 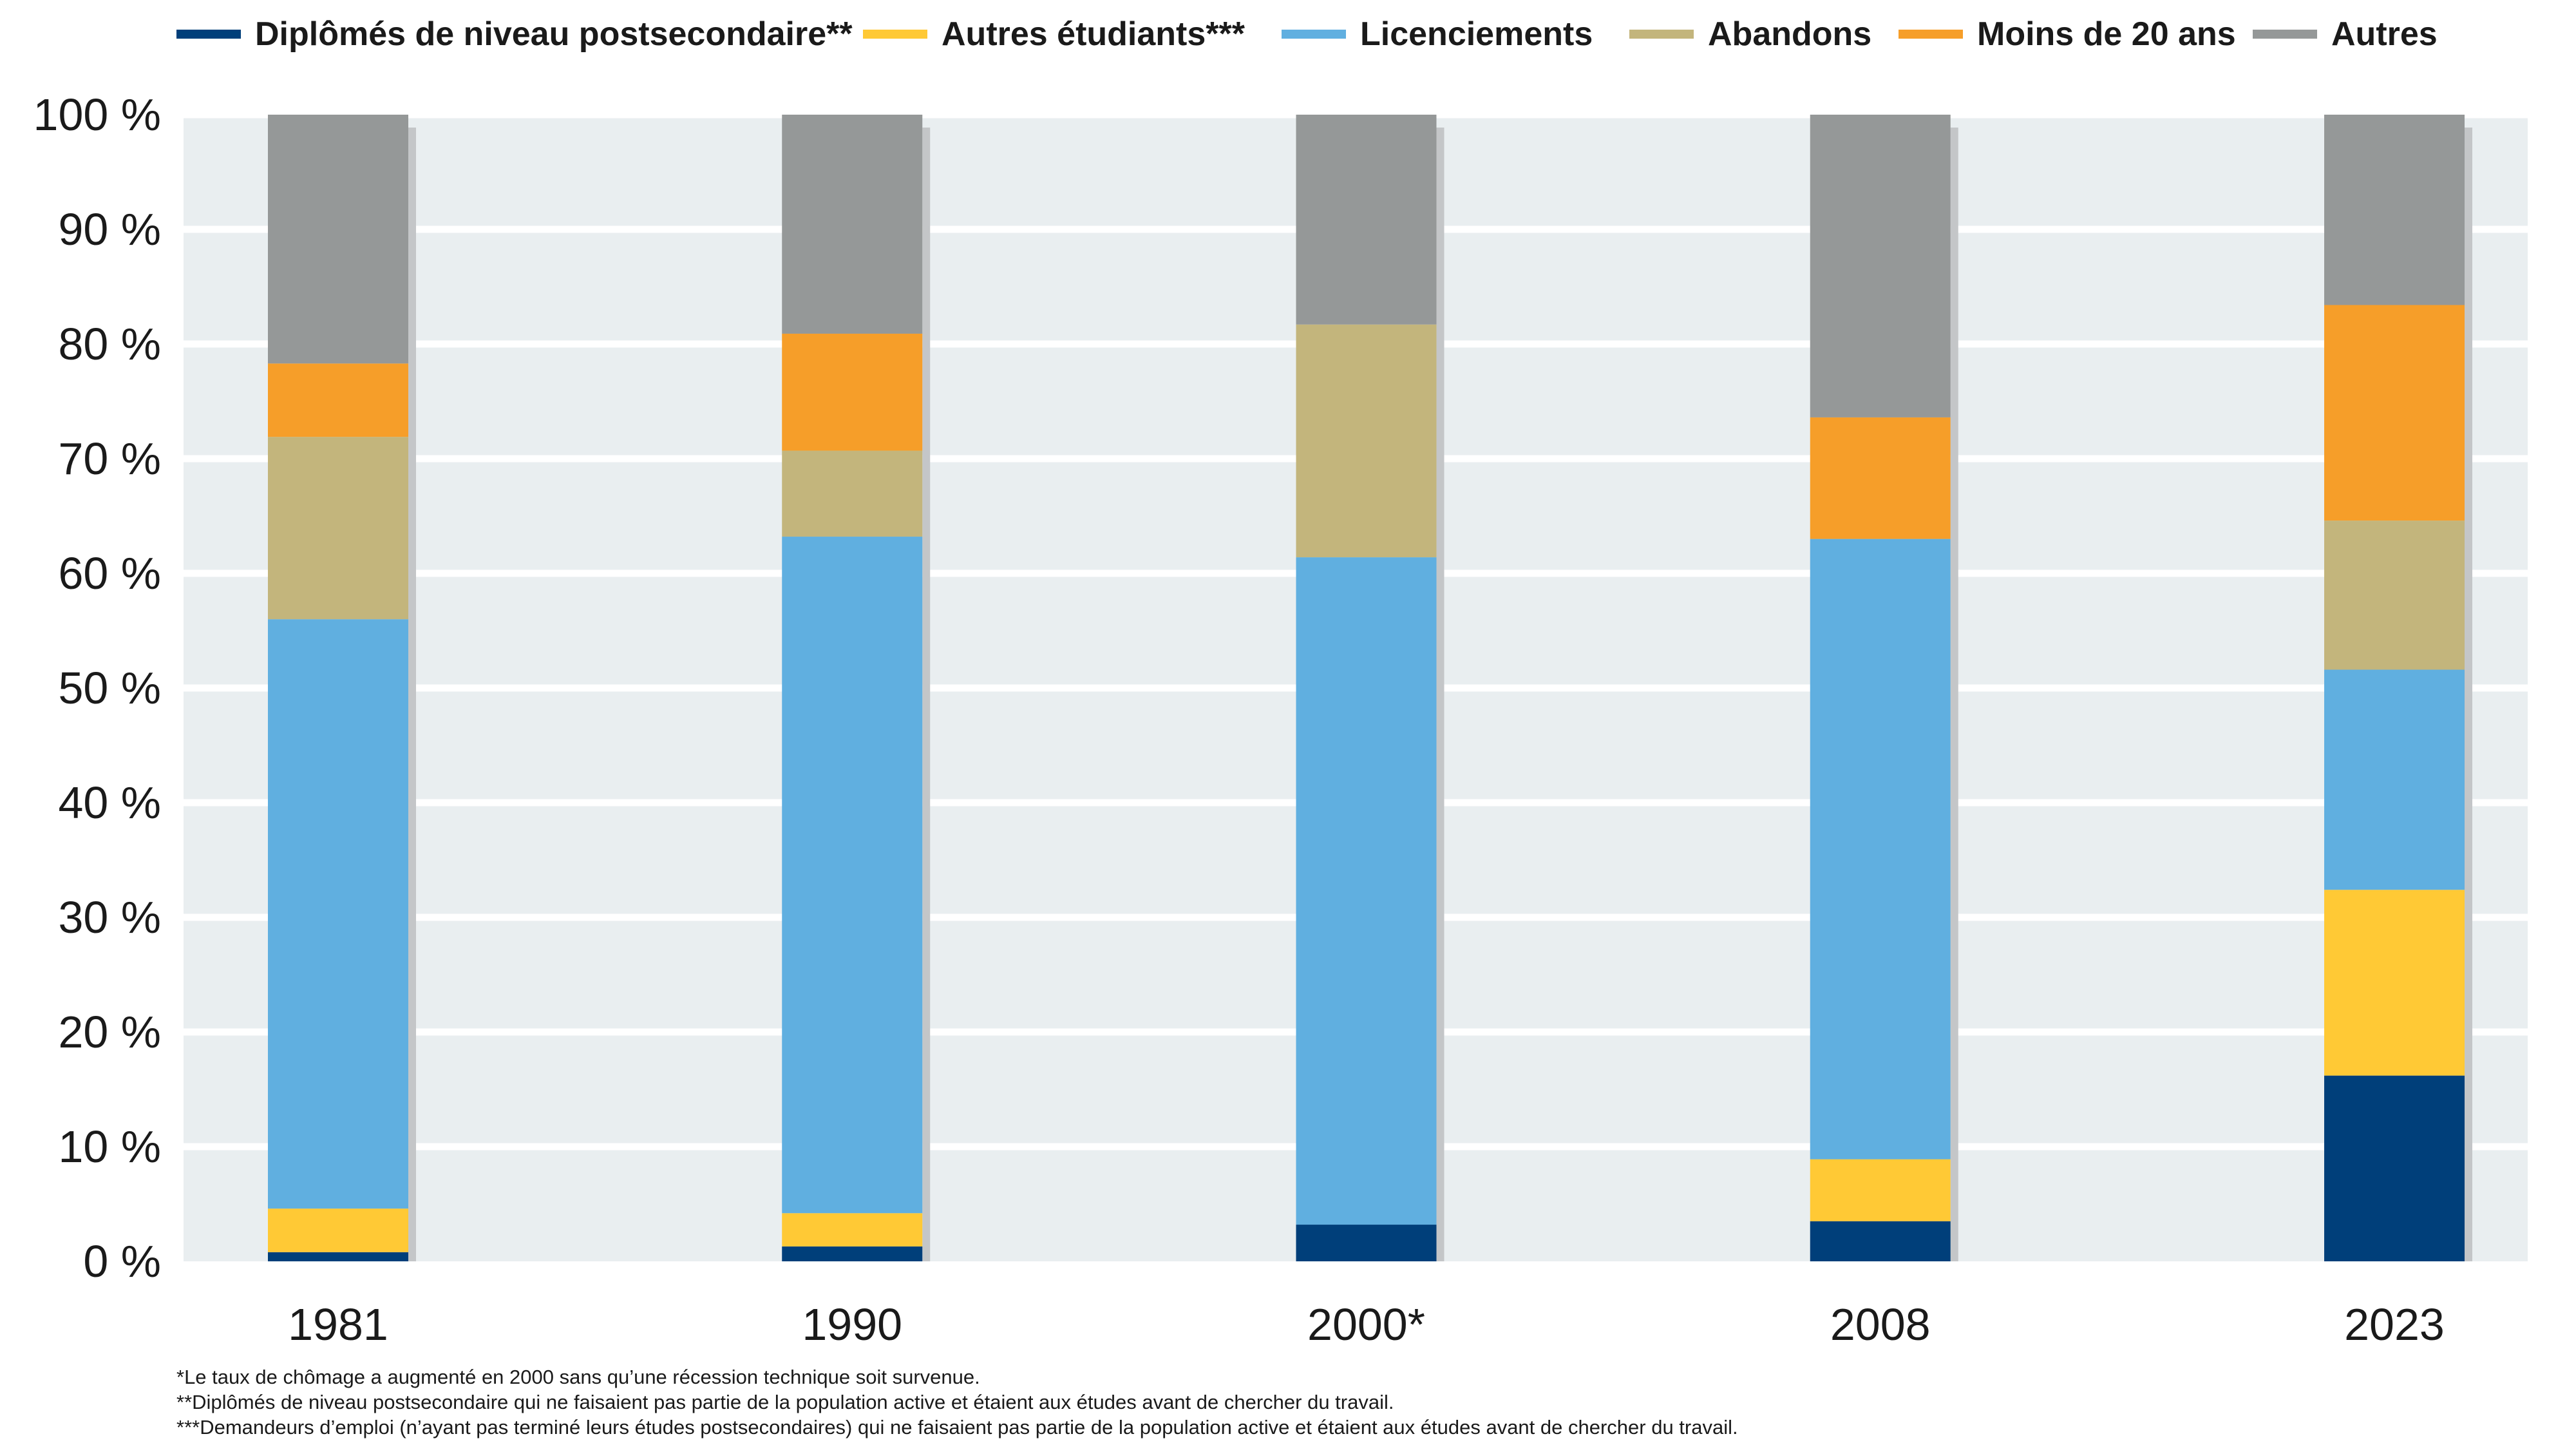 I want to click on legend-item-under-20: Moins de 20 ans, so click(x=2068, y=34).